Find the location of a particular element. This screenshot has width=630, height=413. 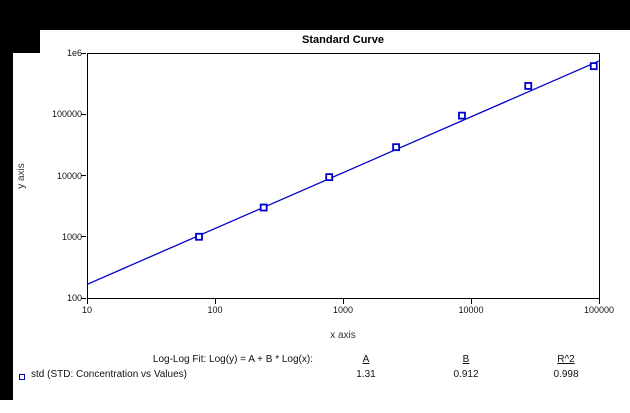

chart-title: Standard Curve is located at coordinates (343, 40).